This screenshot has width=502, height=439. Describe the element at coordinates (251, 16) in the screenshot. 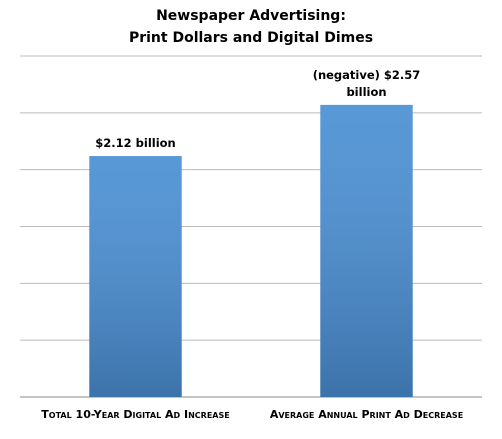

I see `chart-title: Newspaper Advertising:` at that location.